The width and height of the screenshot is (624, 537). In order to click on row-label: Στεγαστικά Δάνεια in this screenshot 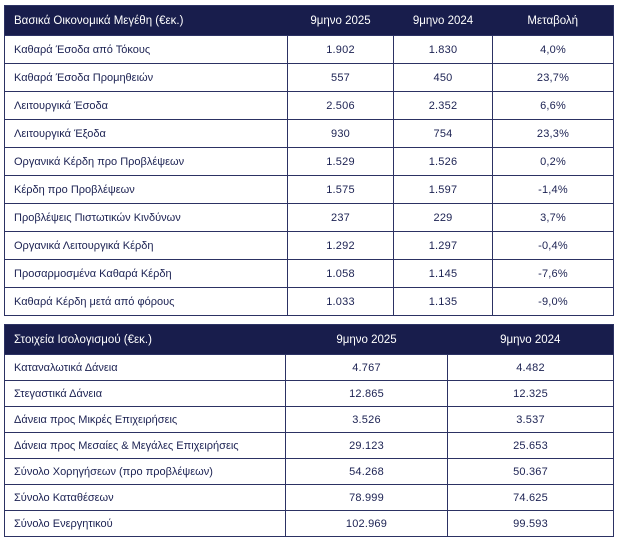, I will do `click(145, 393)`.